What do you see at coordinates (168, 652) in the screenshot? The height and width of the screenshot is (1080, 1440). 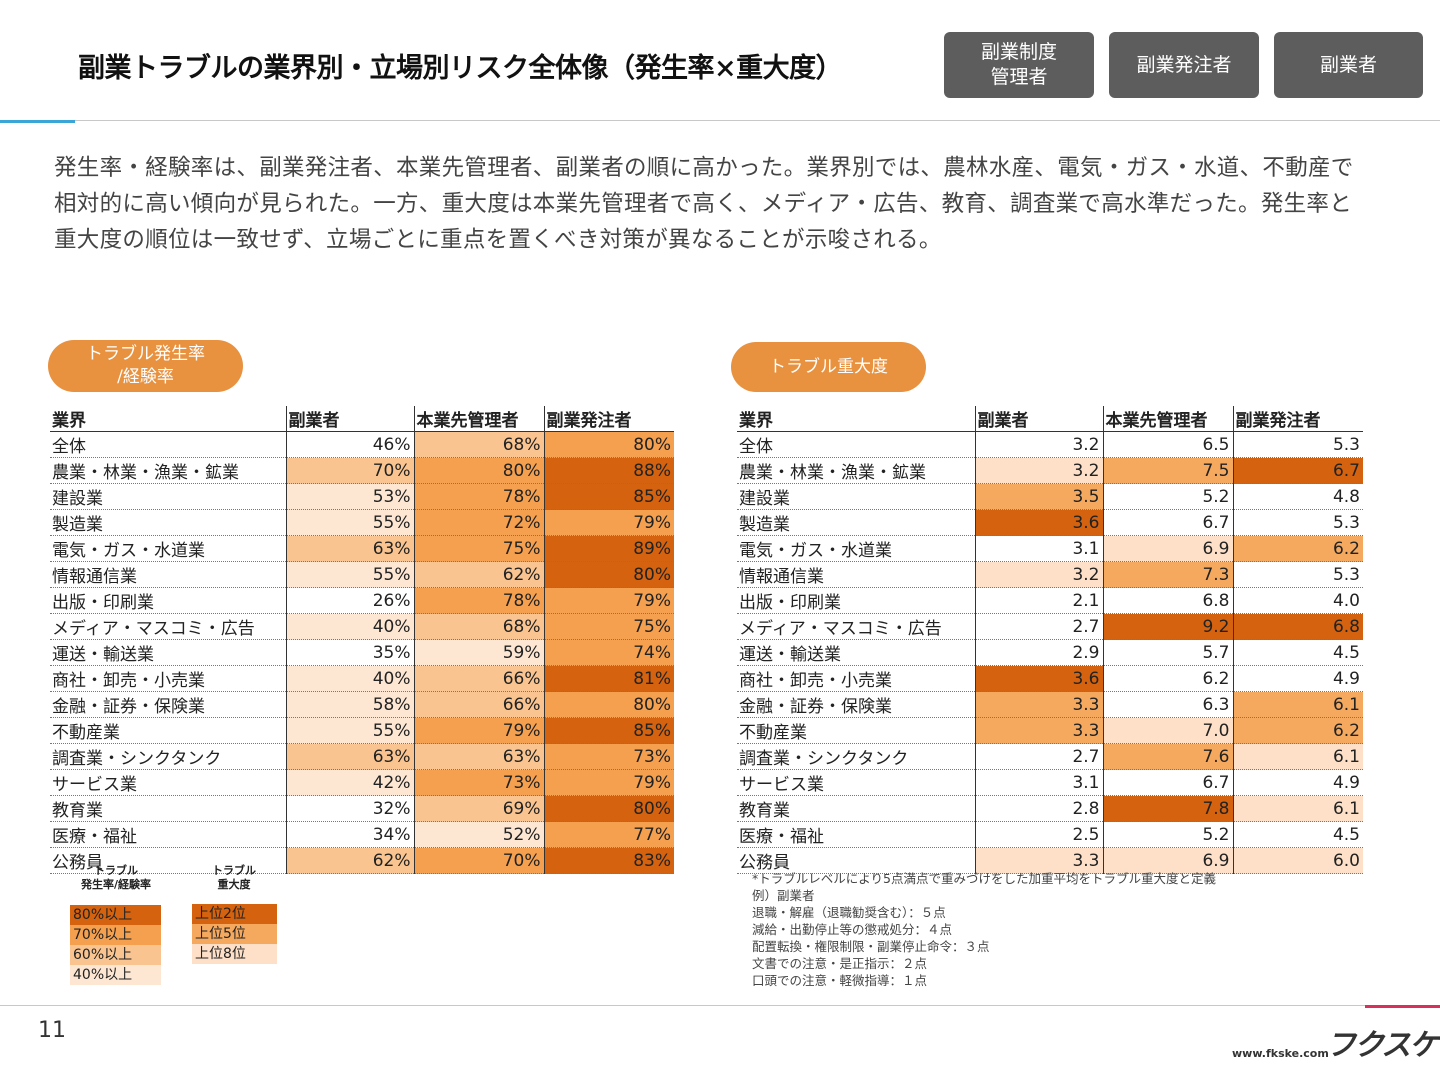 I see `rate-industry-cell: 運送・輸送業` at bounding box center [168, 652].